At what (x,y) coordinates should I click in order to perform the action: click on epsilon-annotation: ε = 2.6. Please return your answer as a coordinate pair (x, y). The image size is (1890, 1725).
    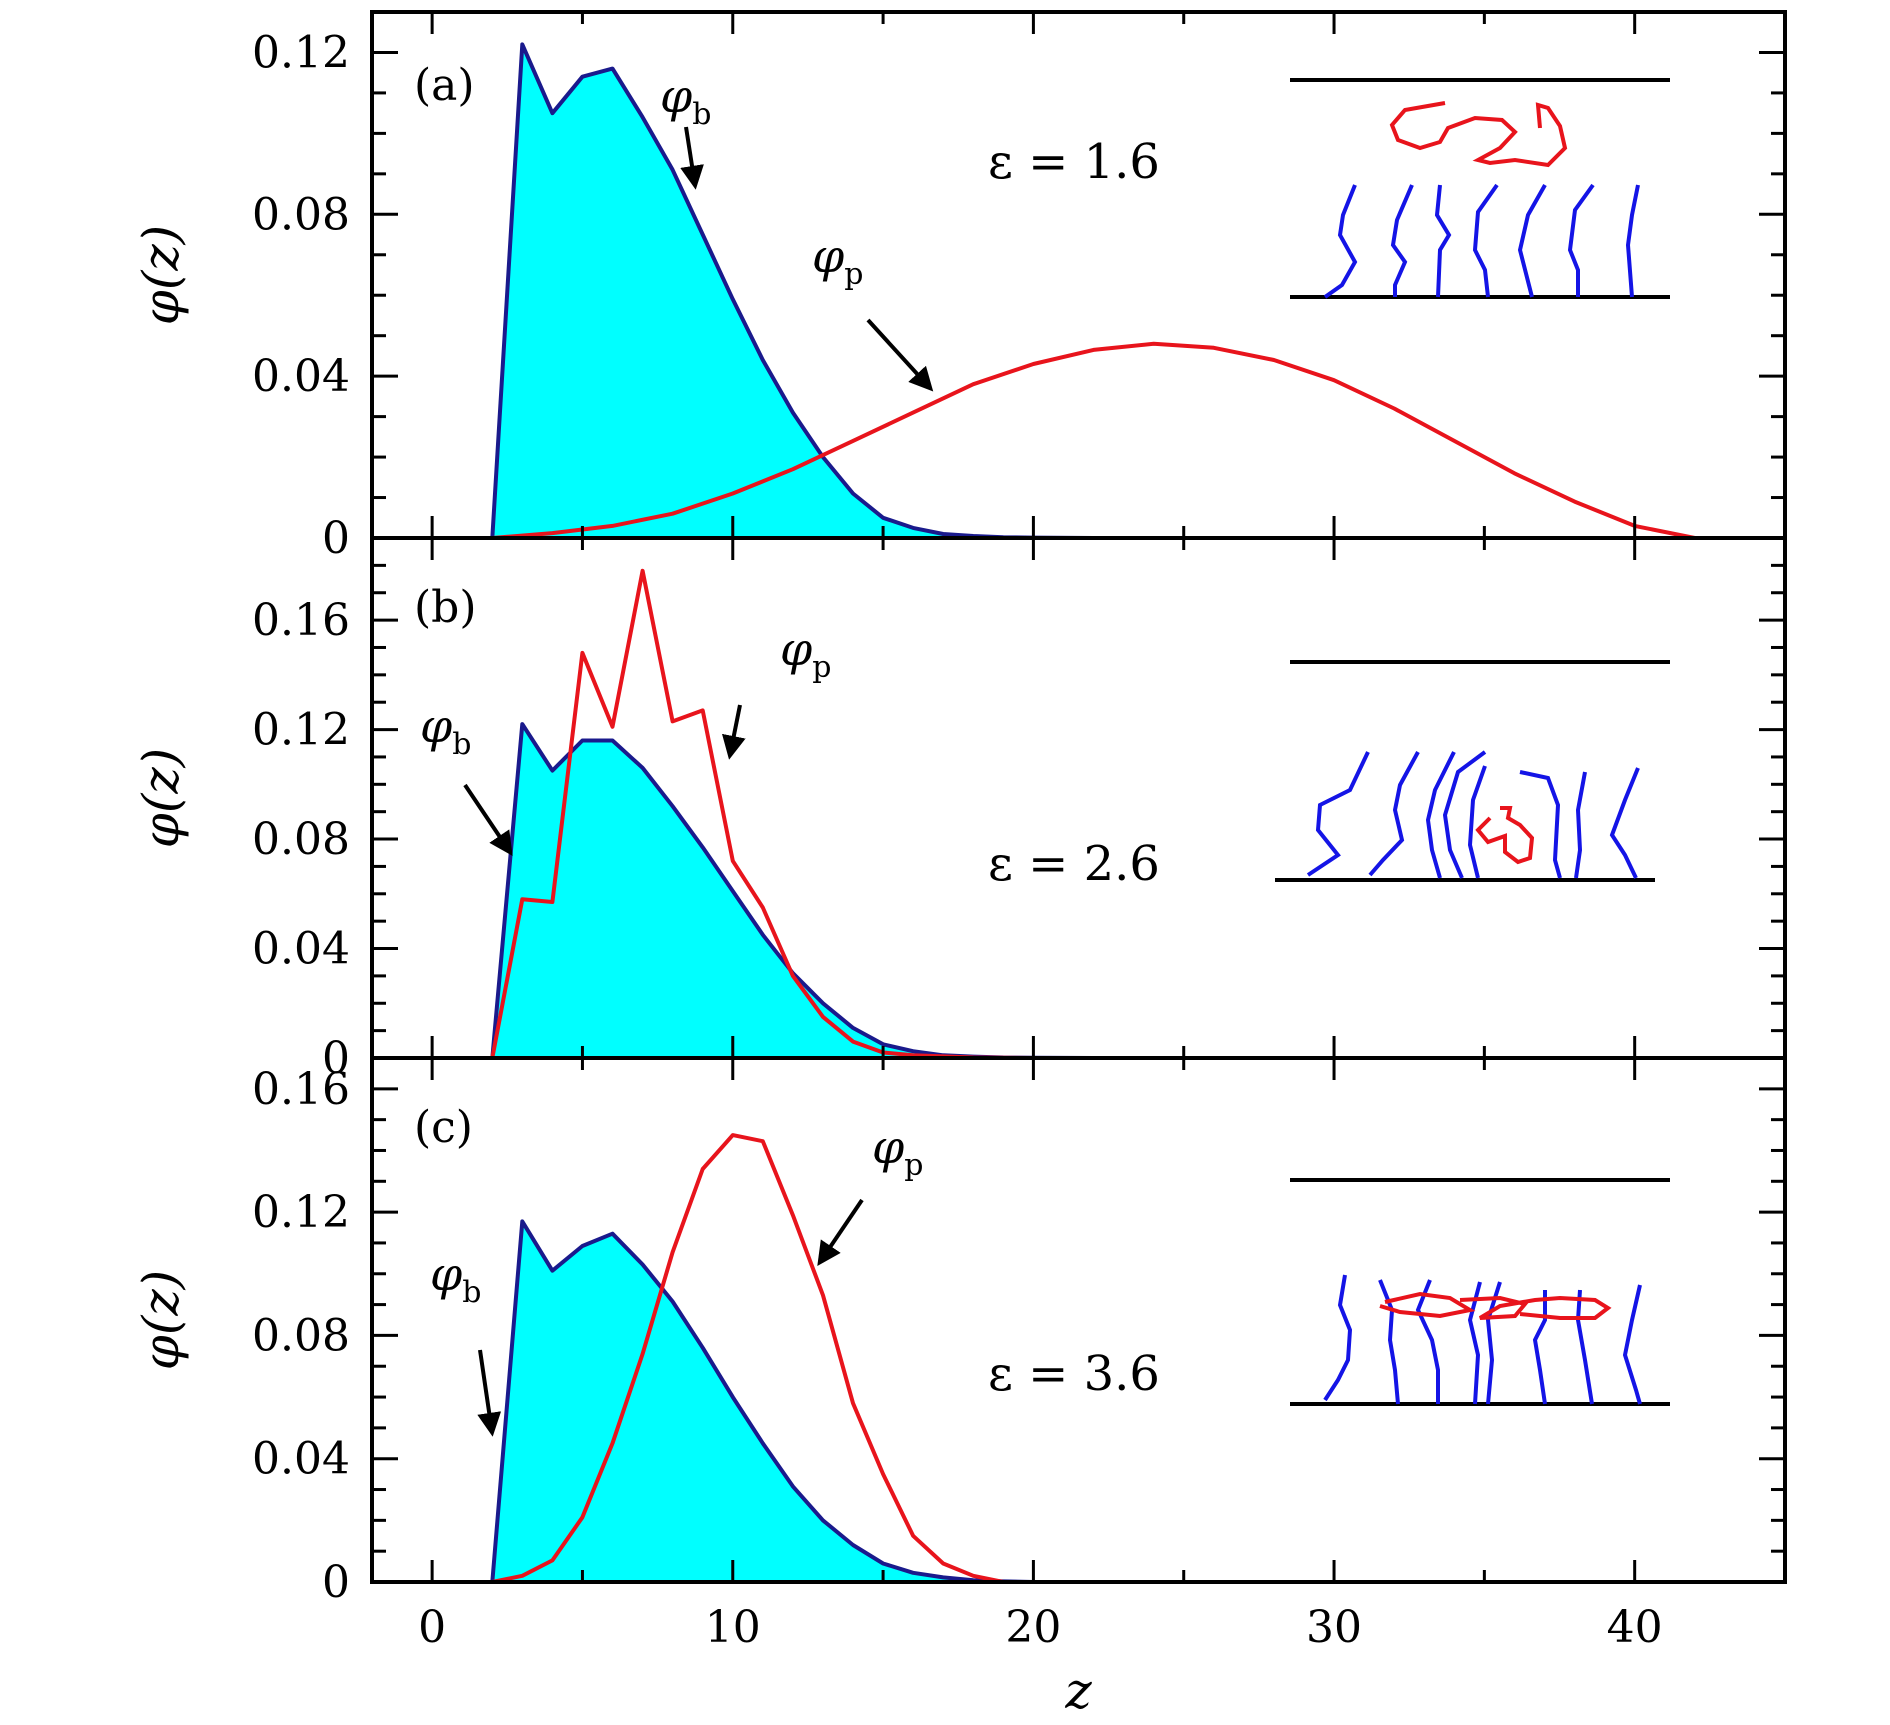
    Looking at the image, I should click on (1074, 864).